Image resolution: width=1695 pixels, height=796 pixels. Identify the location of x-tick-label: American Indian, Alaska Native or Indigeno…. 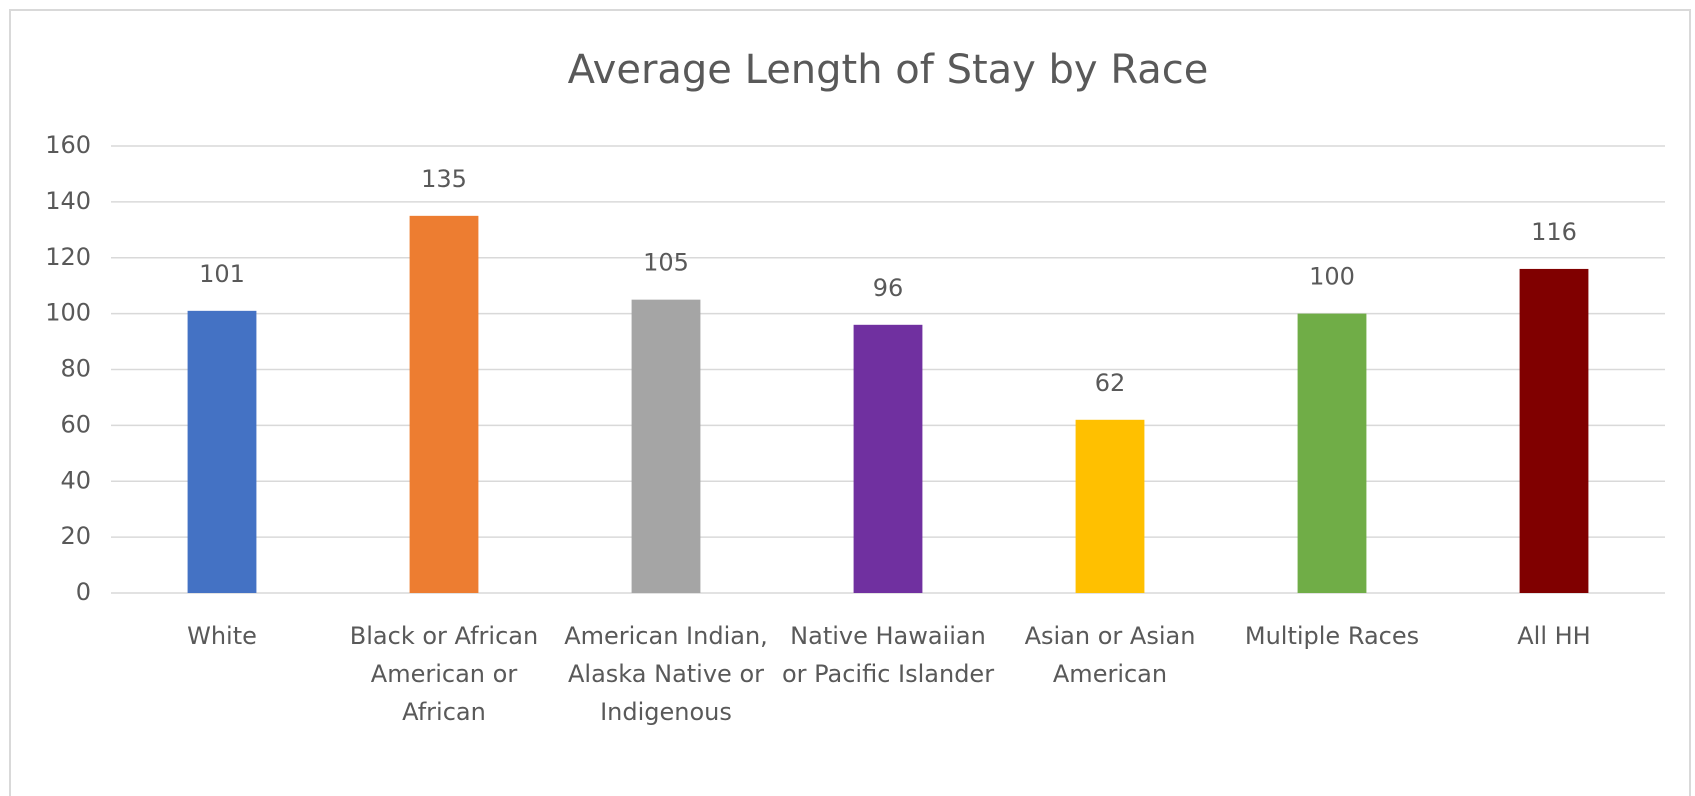
(666, 674).